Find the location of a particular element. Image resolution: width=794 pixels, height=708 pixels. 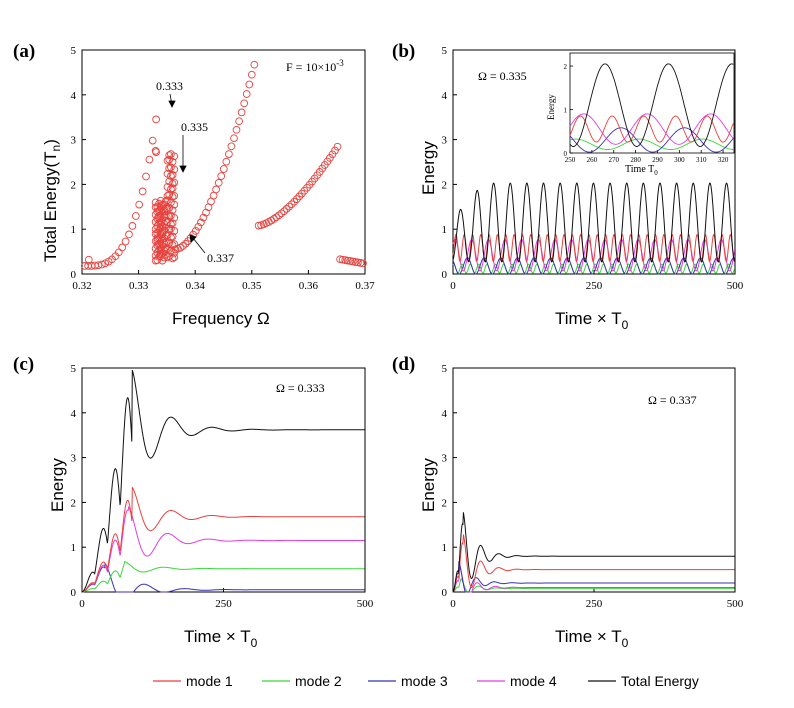

inset-ytick-label: 0 is located at coordinates (566, 154).